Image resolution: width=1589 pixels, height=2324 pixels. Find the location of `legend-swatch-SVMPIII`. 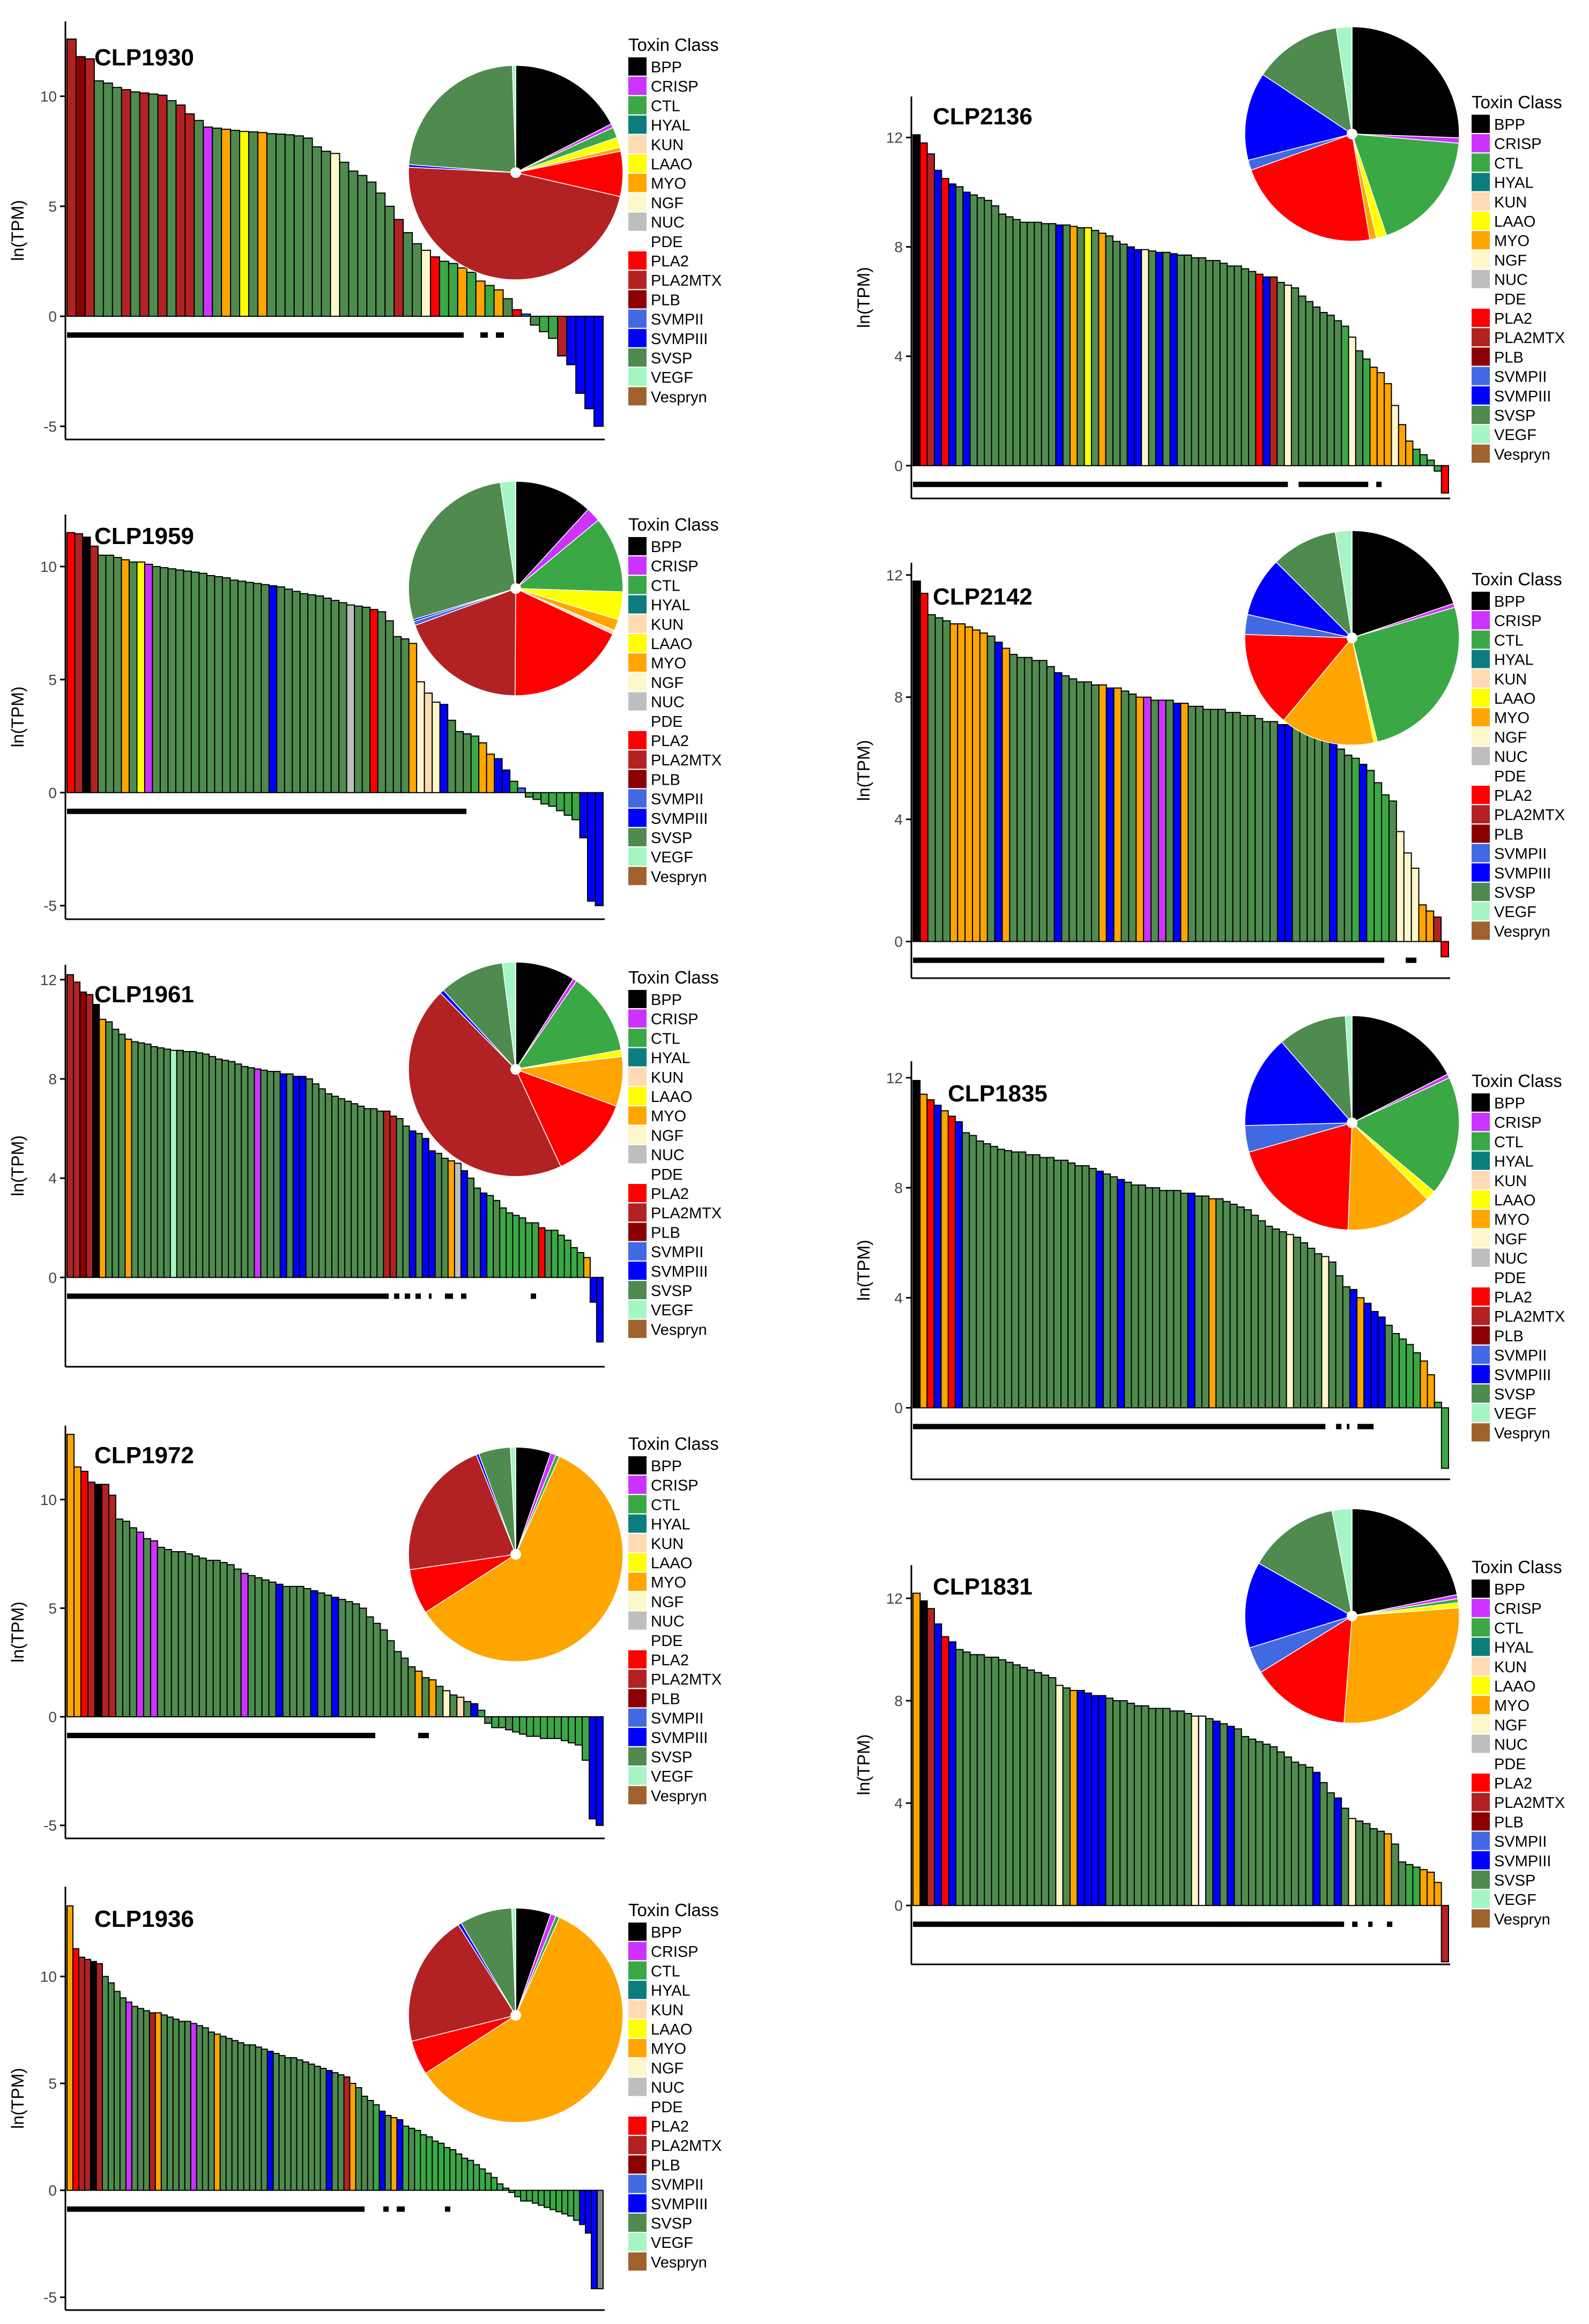

legend-swatch-SVMPIII is located at coordinates (1481, 396).